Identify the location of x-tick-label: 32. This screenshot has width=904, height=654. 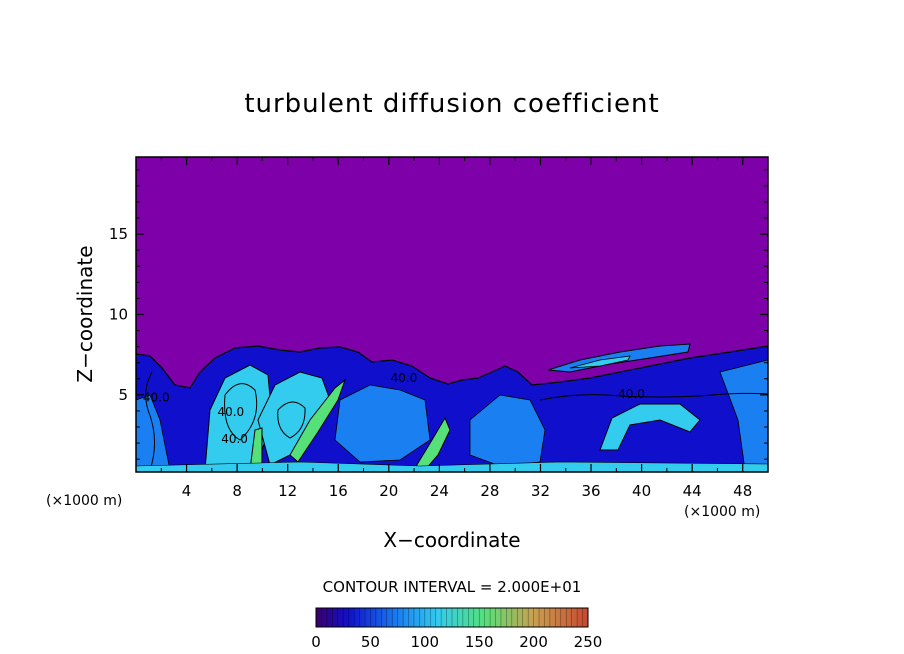
(540, 491).